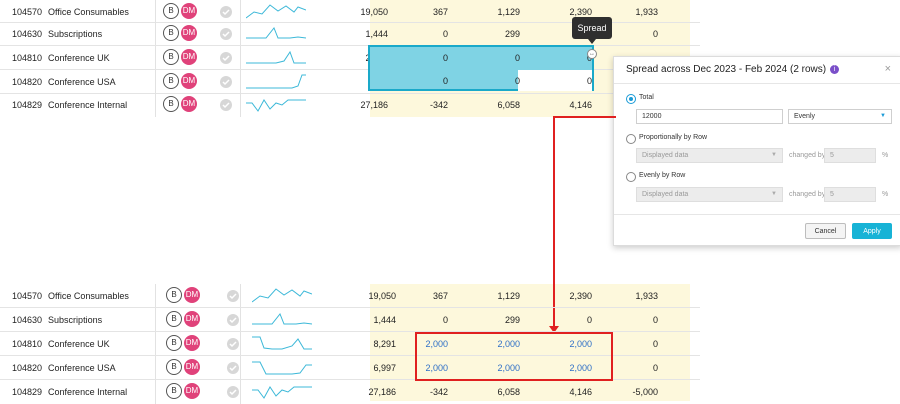 Image resolution: width=900 pixels, height=404 pixels. What do you see at coordinates (631, 139) in the screenshot?
I see `radio-proportional` at bounding box center [631, 139].